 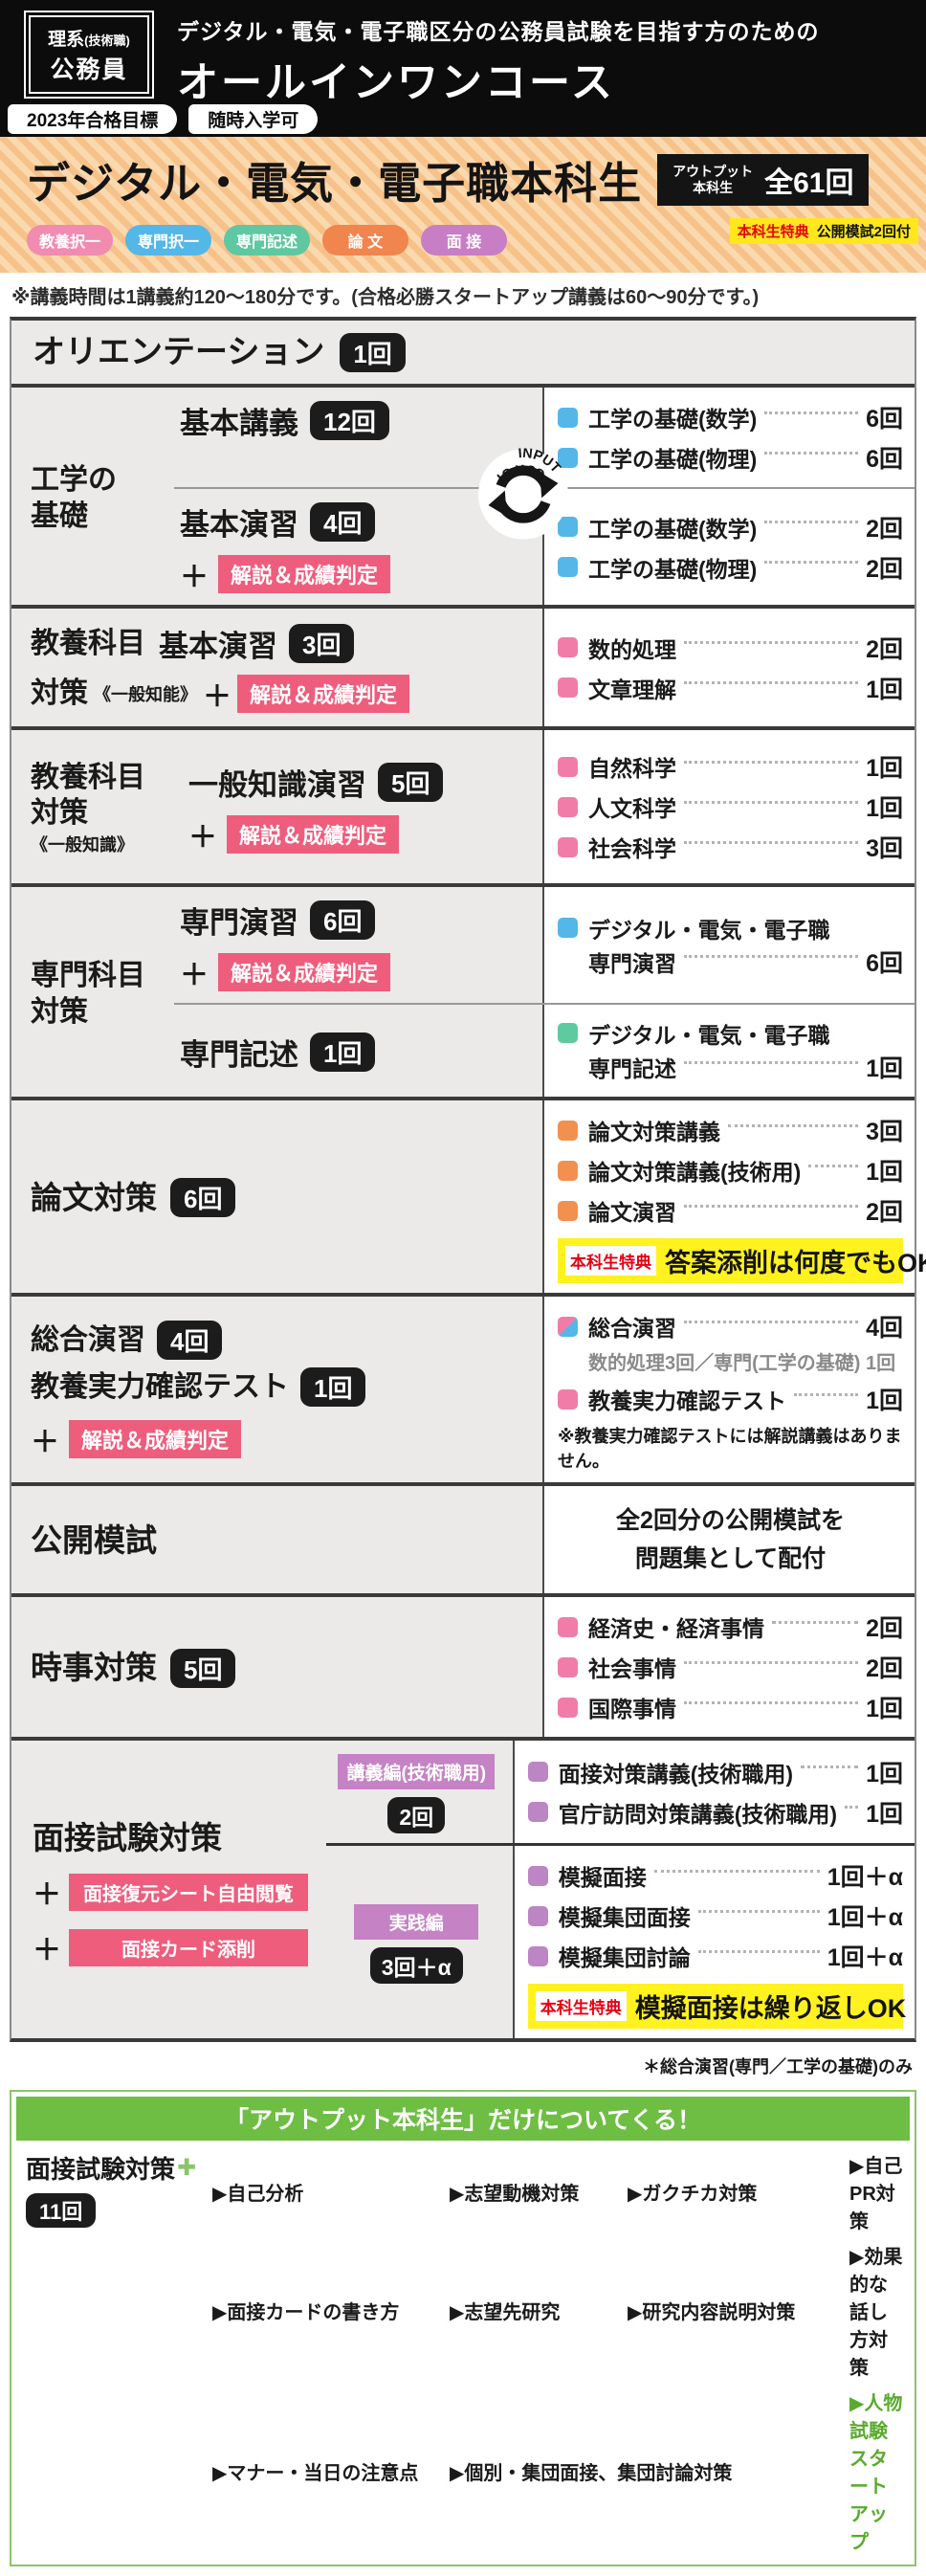 I want to click on list-item: 社会科学 3回, so click(x=730, y=847).